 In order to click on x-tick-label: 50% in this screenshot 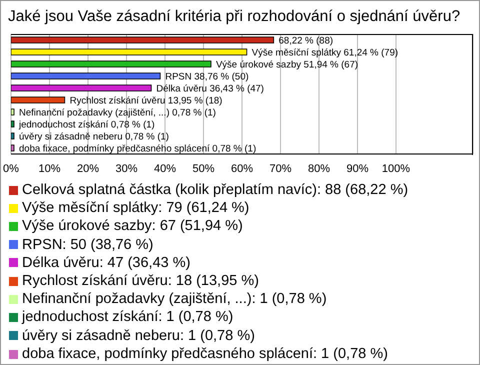, I will do `click(203, 168)`.